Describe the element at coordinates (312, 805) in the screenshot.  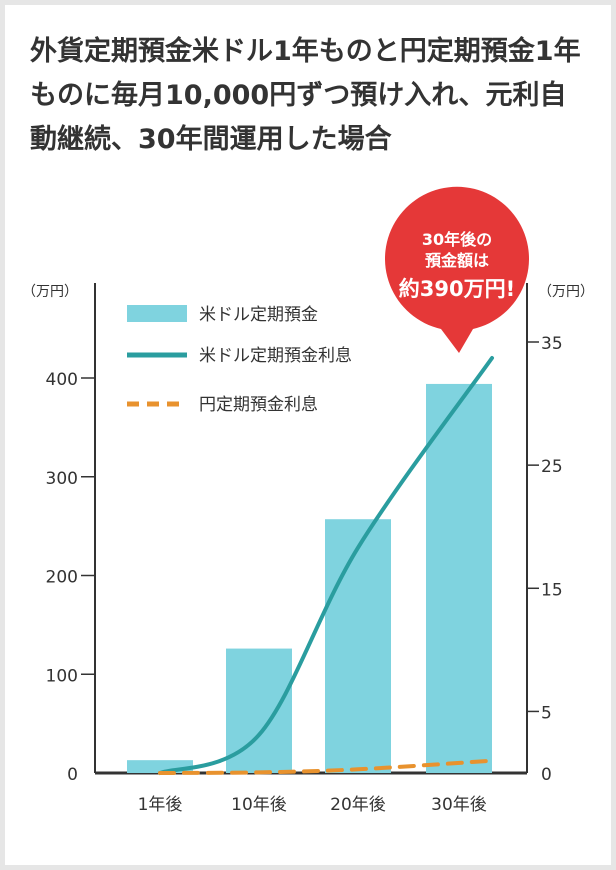
I see `x-tick-labels: 1年後 10年後 20年後 30年後` at that location.